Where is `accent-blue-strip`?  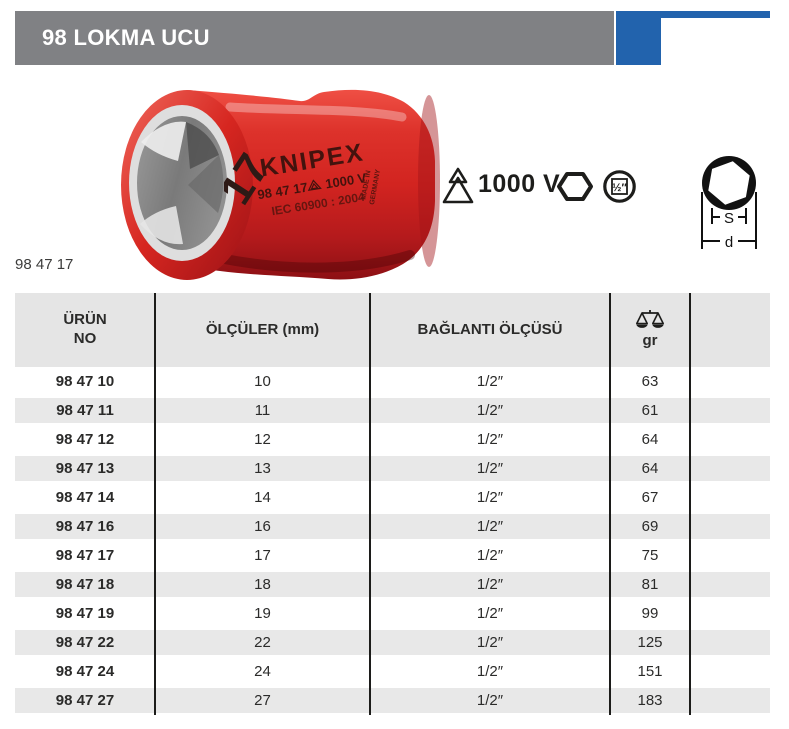
accent-blue-strip is located at coordinates (693, 14).